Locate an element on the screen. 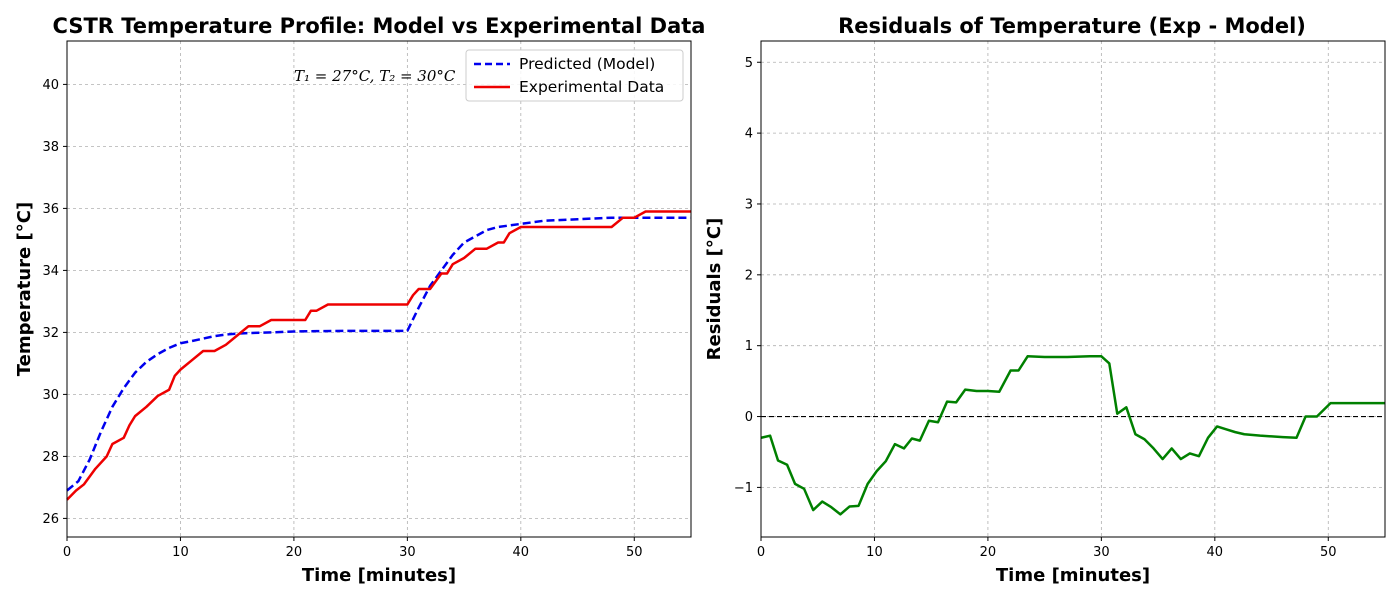  legend-label-predicted: Predicted (Model) is located at coordinates (587, 64).